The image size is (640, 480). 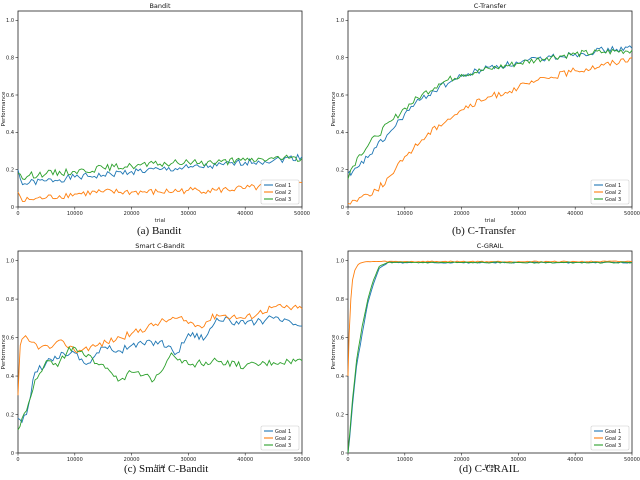 I want to click on caption-c-grail: (d) C-GRAIL, so click(x=489, y=469).